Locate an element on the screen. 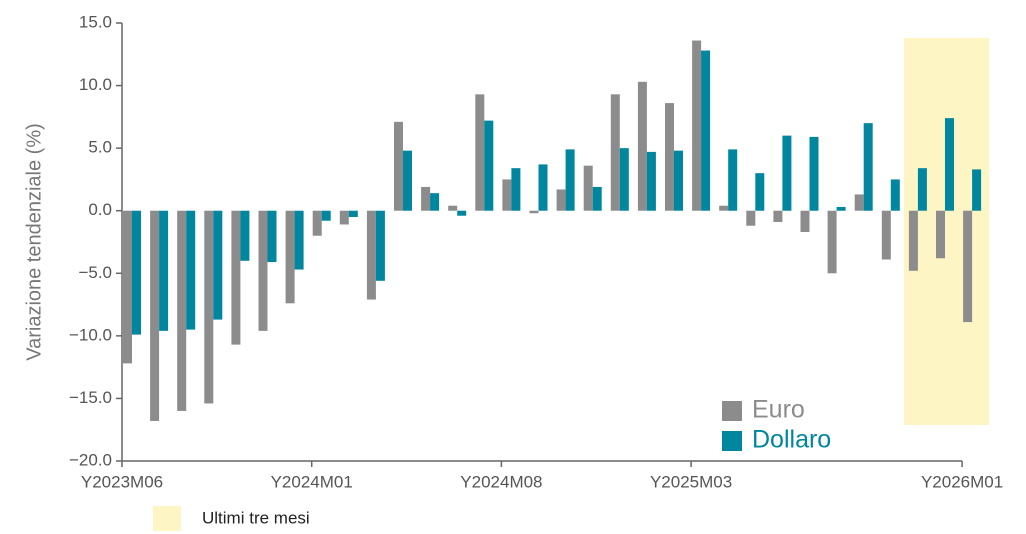 The image size is (1026, 534). y-tick-label: 15.0 is located at coordinates (95, 21).